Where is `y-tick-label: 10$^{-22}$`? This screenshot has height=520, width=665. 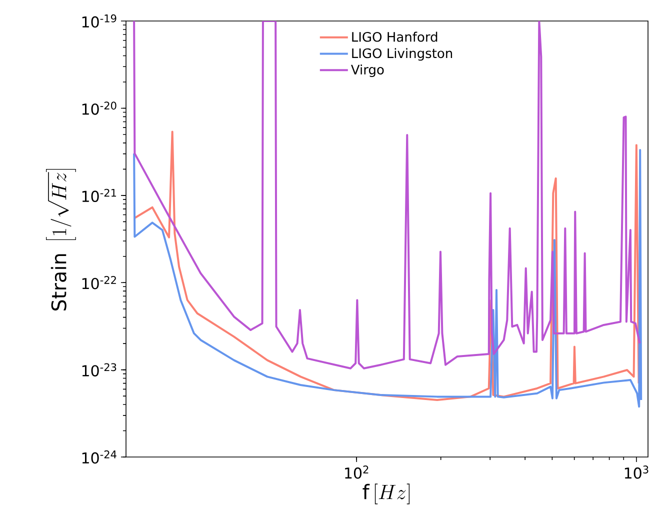
y-tick-label: 10$^{-22}$ is located at coordinates (99, 283).